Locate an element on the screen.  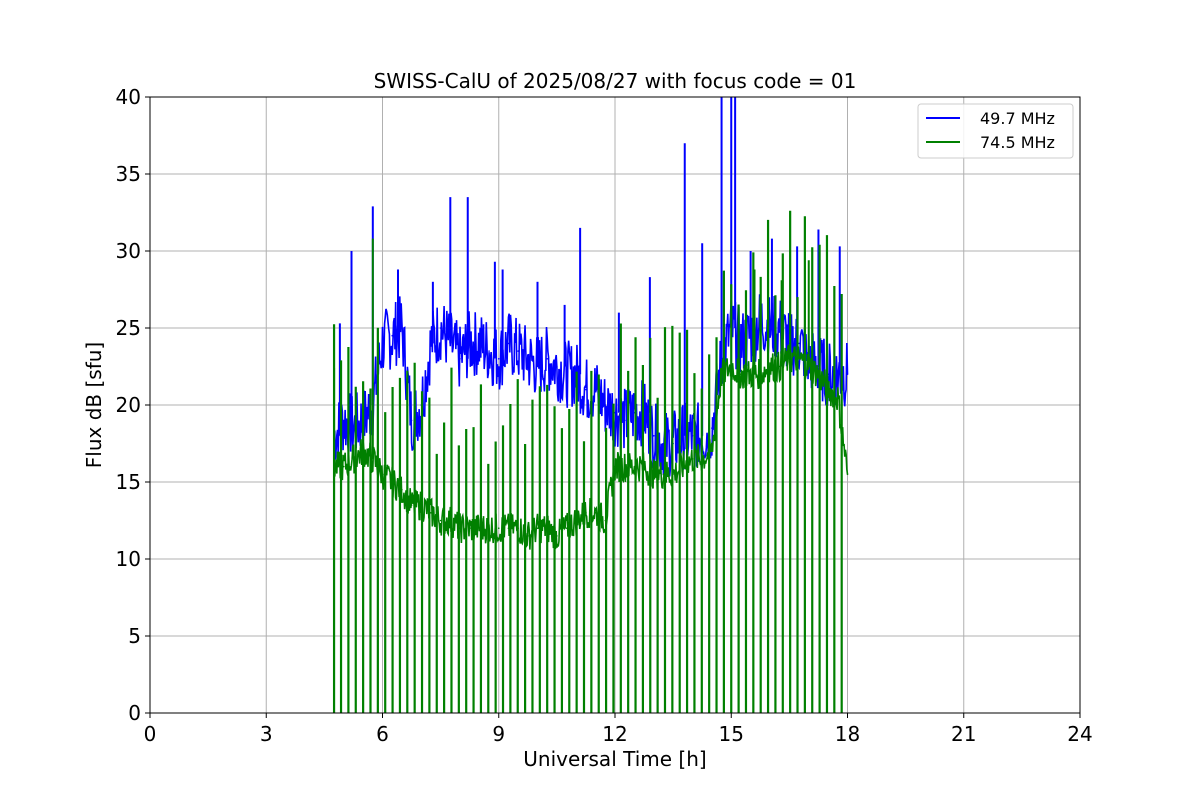
legend-label: 74.5 MHz is located at coordinates (1017, 142).